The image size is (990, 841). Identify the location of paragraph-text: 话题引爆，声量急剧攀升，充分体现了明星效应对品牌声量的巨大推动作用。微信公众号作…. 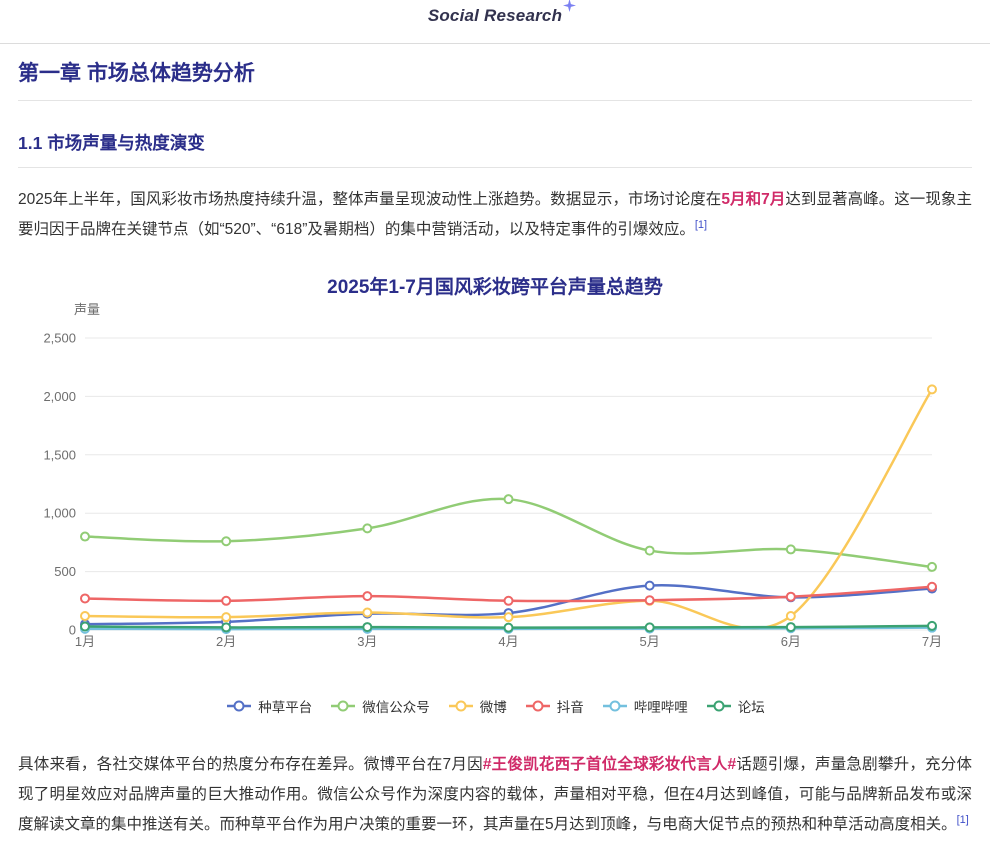
(495, 794).